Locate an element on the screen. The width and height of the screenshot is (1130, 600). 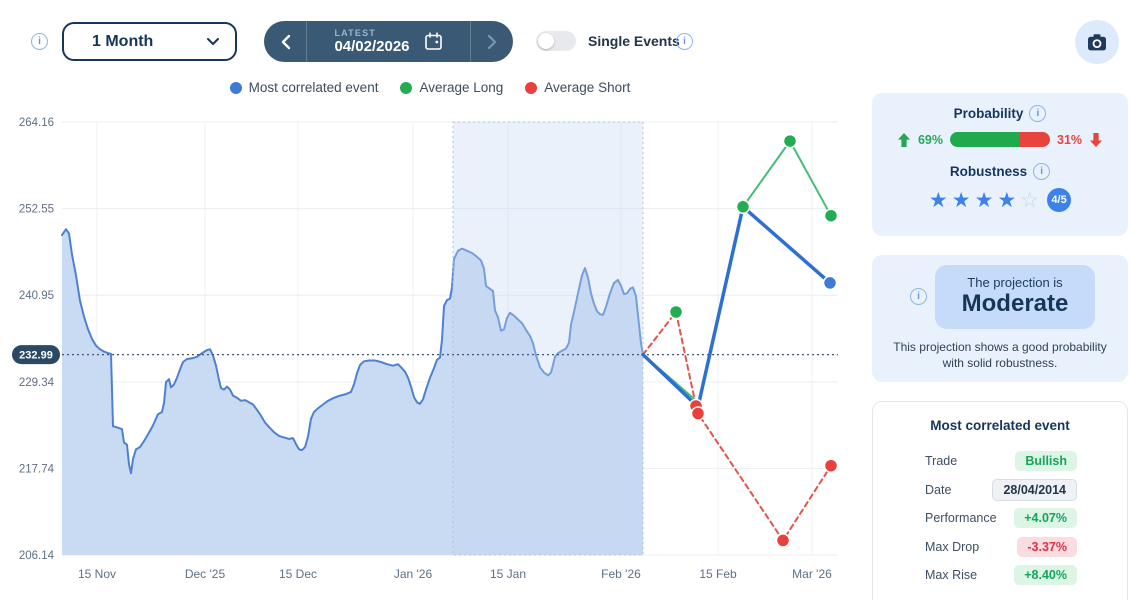
y-axis-label: 252.55 is located at coordinates (36, 210).